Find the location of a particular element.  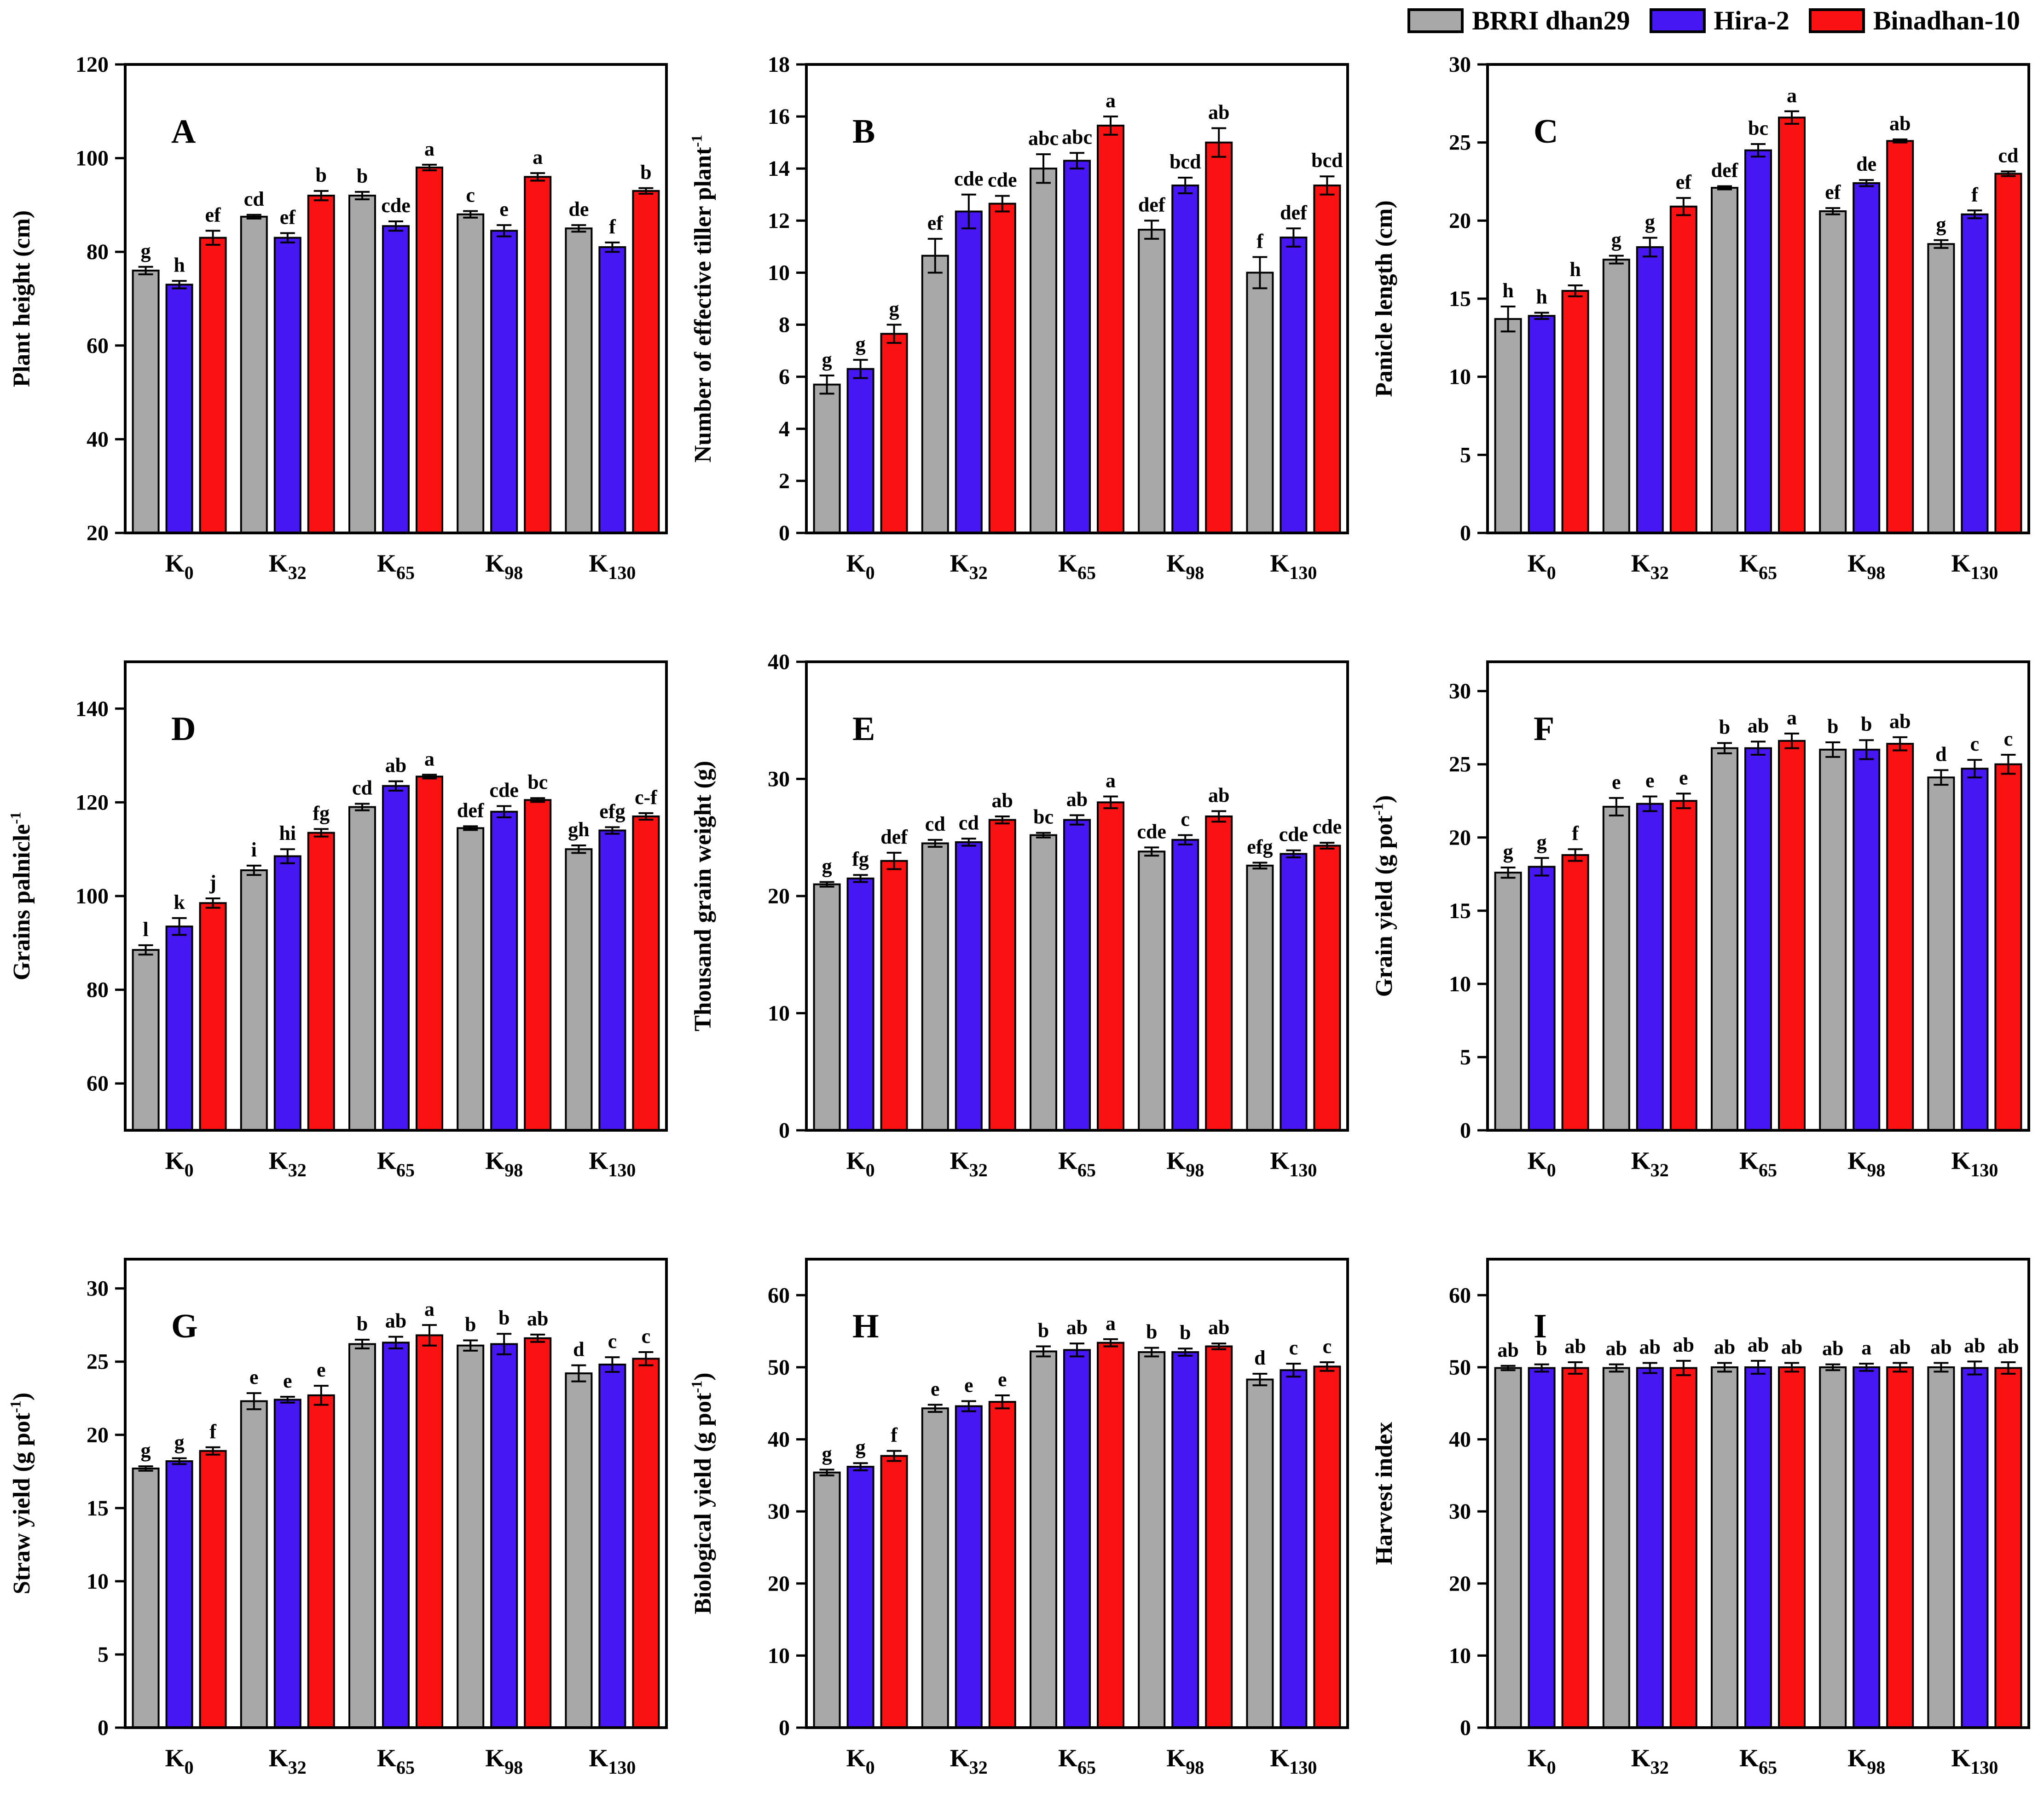

svg-text: 18 is located at coordinates (779, 64).